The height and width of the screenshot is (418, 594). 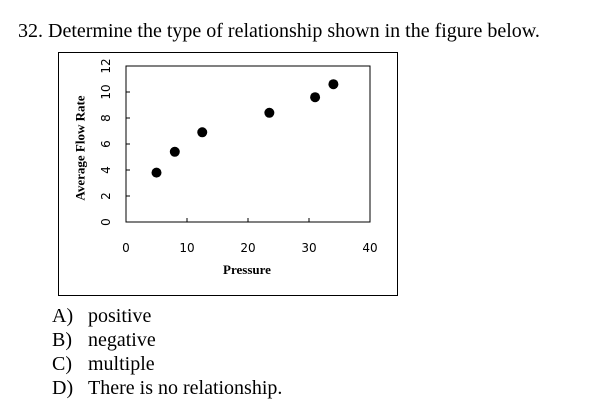 What do you see at coordinates (167, 364) in the screenshot?
I see `choice-c: C) multiple` at bounding box center [167, 364].